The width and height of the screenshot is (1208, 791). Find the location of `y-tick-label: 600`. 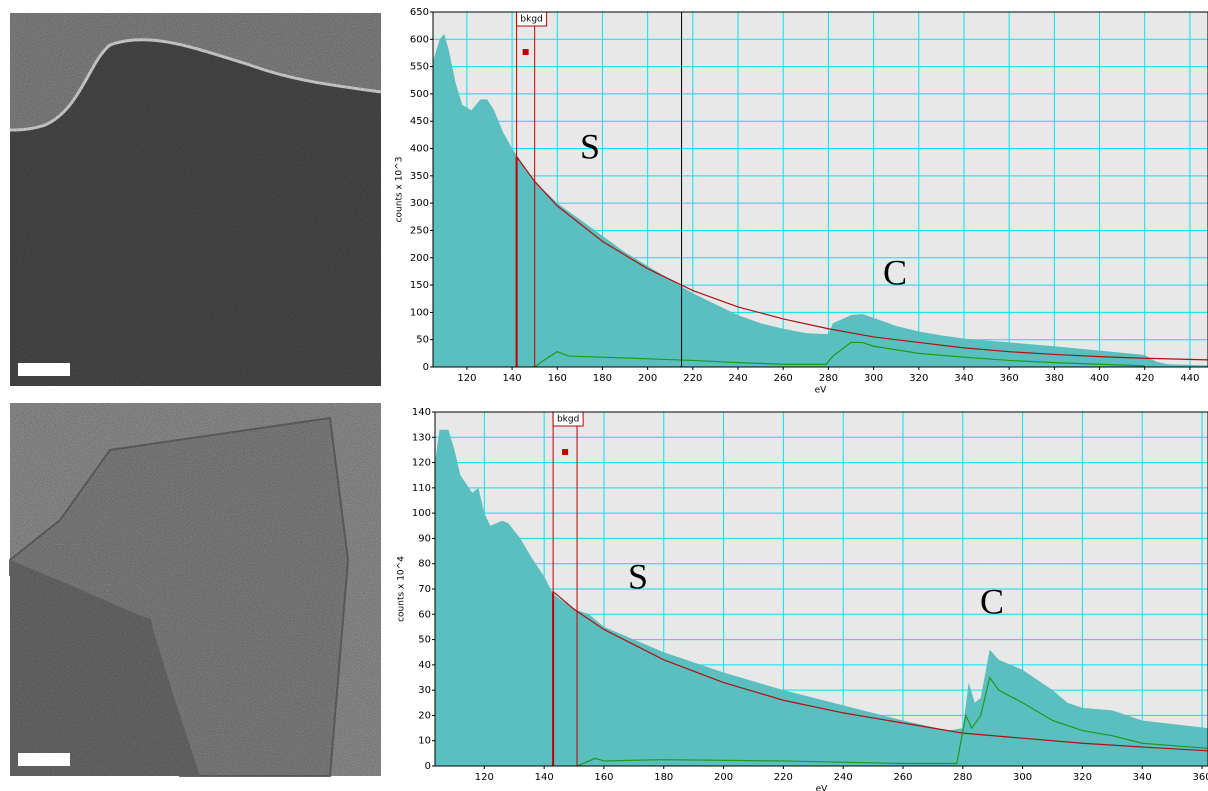

y-tick-label: 600 is located at coordinates (419, 39).